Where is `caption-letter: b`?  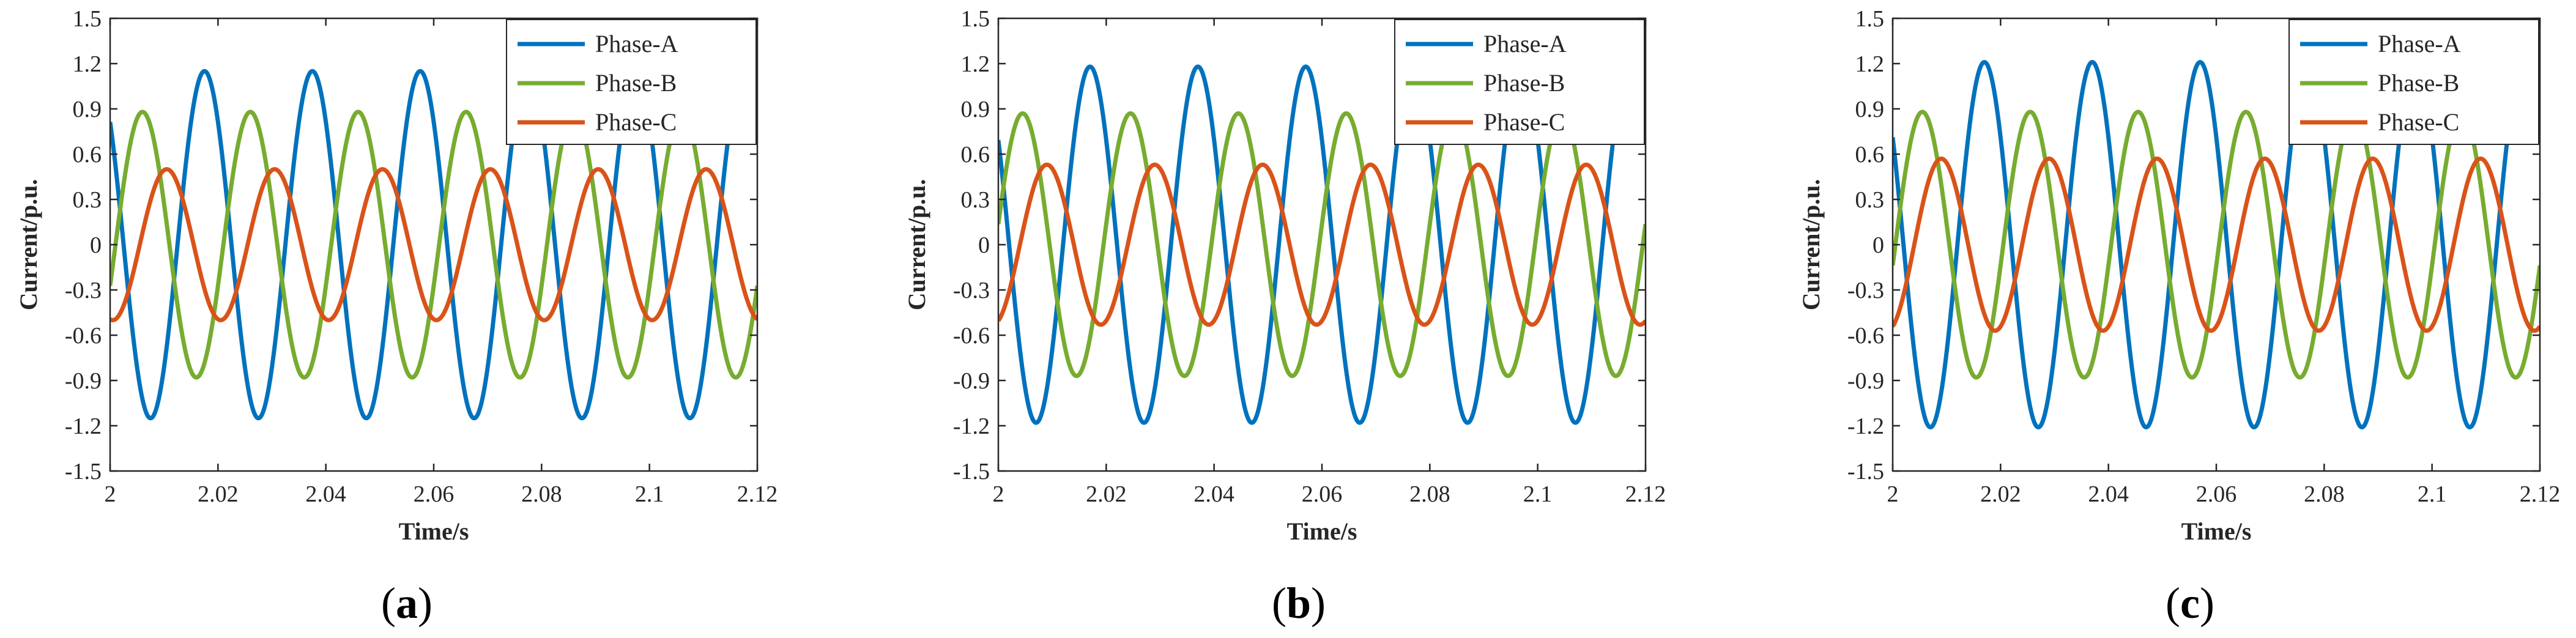
caption-letter: b is located at coordinates (1298, 603).